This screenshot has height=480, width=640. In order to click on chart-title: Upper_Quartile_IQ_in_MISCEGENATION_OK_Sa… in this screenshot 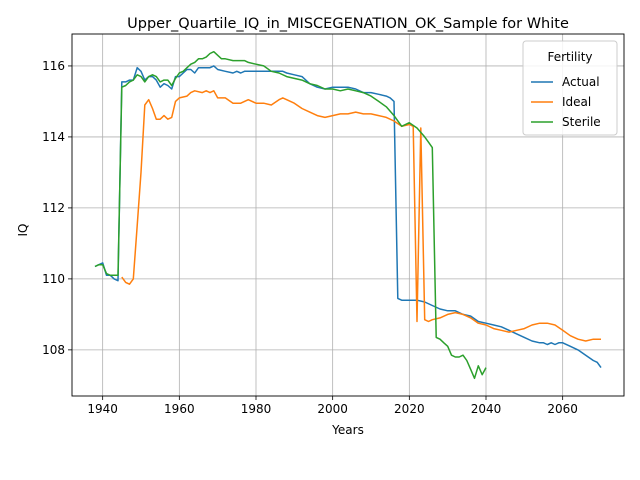, I will do `click(348, 24)`.